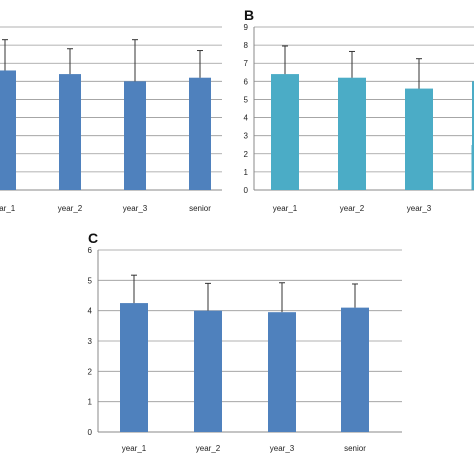 Image resolution: width=474 pixels, height=474 pixels. What do you see at coordinates (249, 15) in the screenshot?
I see `panel-label: B` at bounding box center [249, 15].